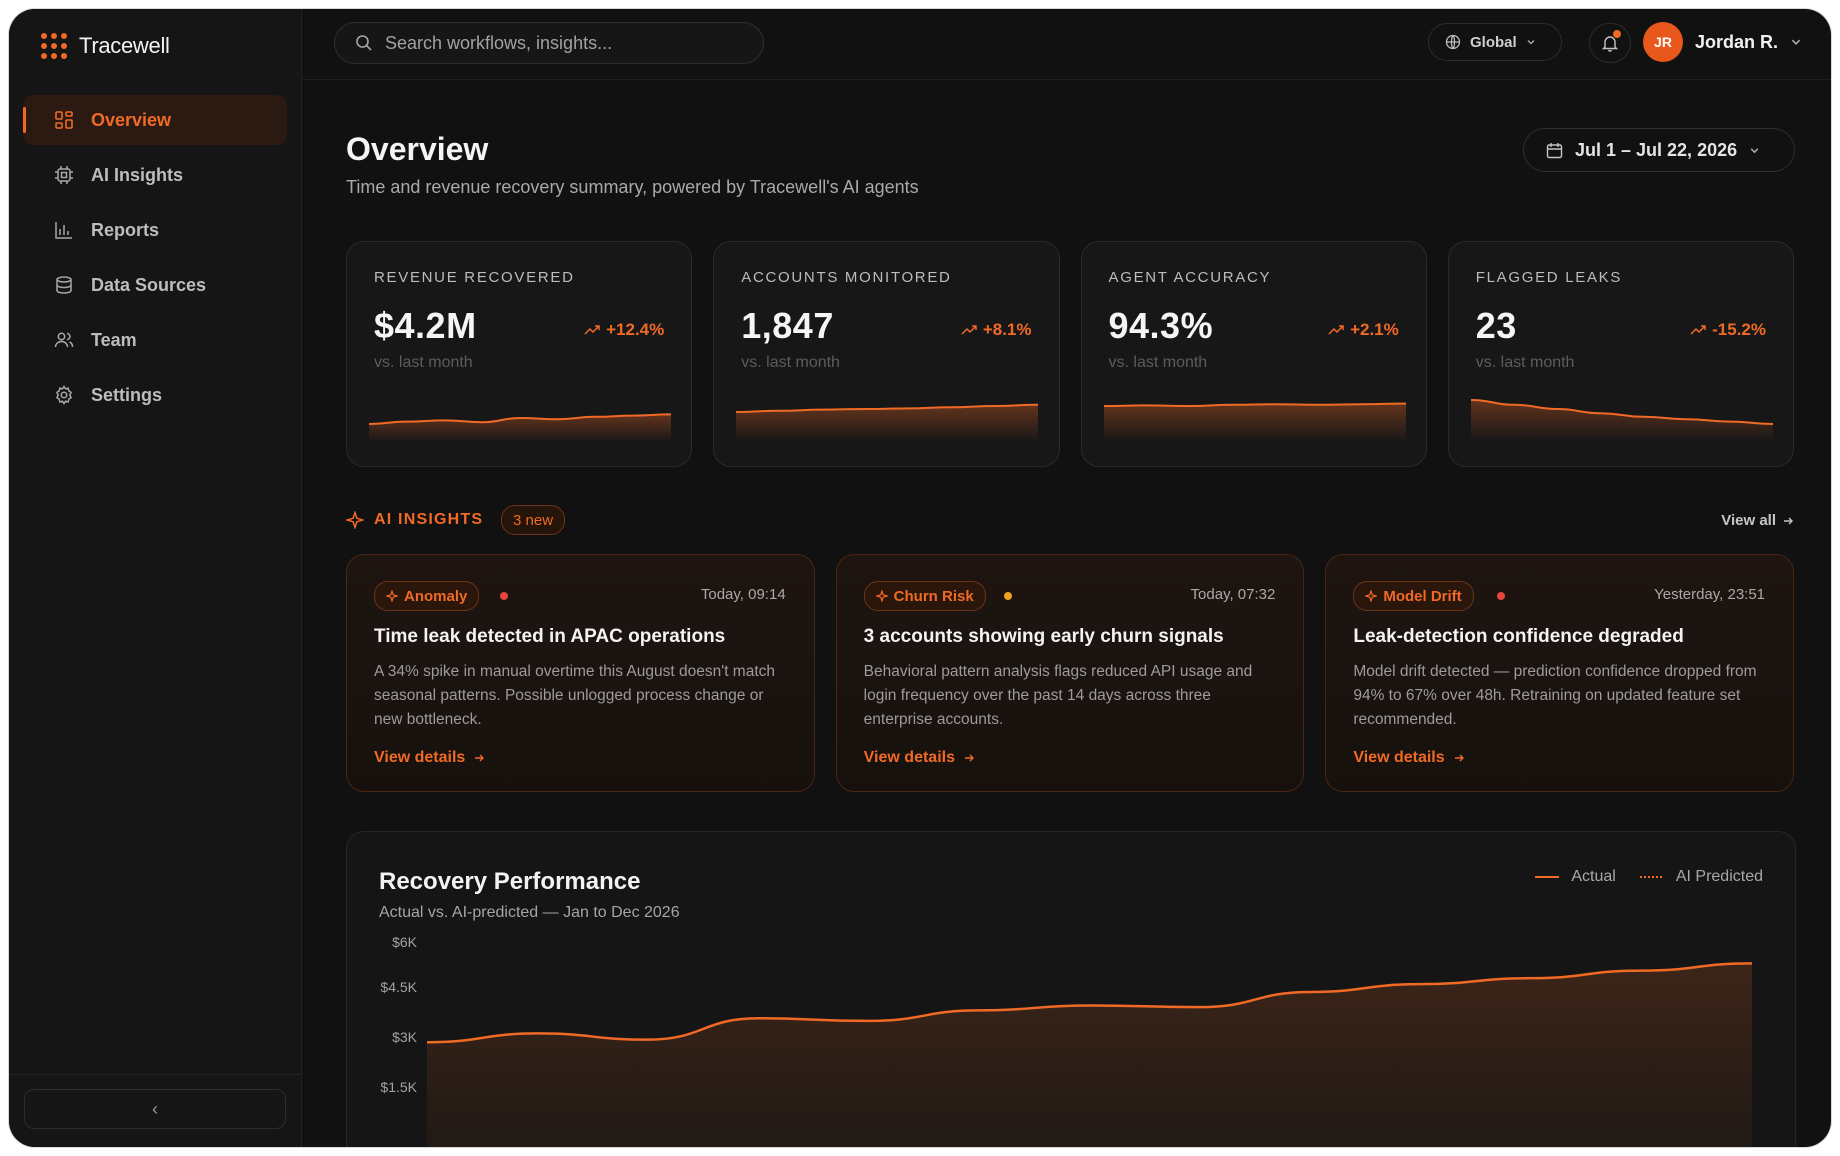 Image resolution: width=1840 pixels, height=1156 pixels. What do you see at coordinates (1656, 149) in the screenshot?
I see `date-range-label: Jul 1 – Jul 22, 2026` at bounding box center [1656, 149].